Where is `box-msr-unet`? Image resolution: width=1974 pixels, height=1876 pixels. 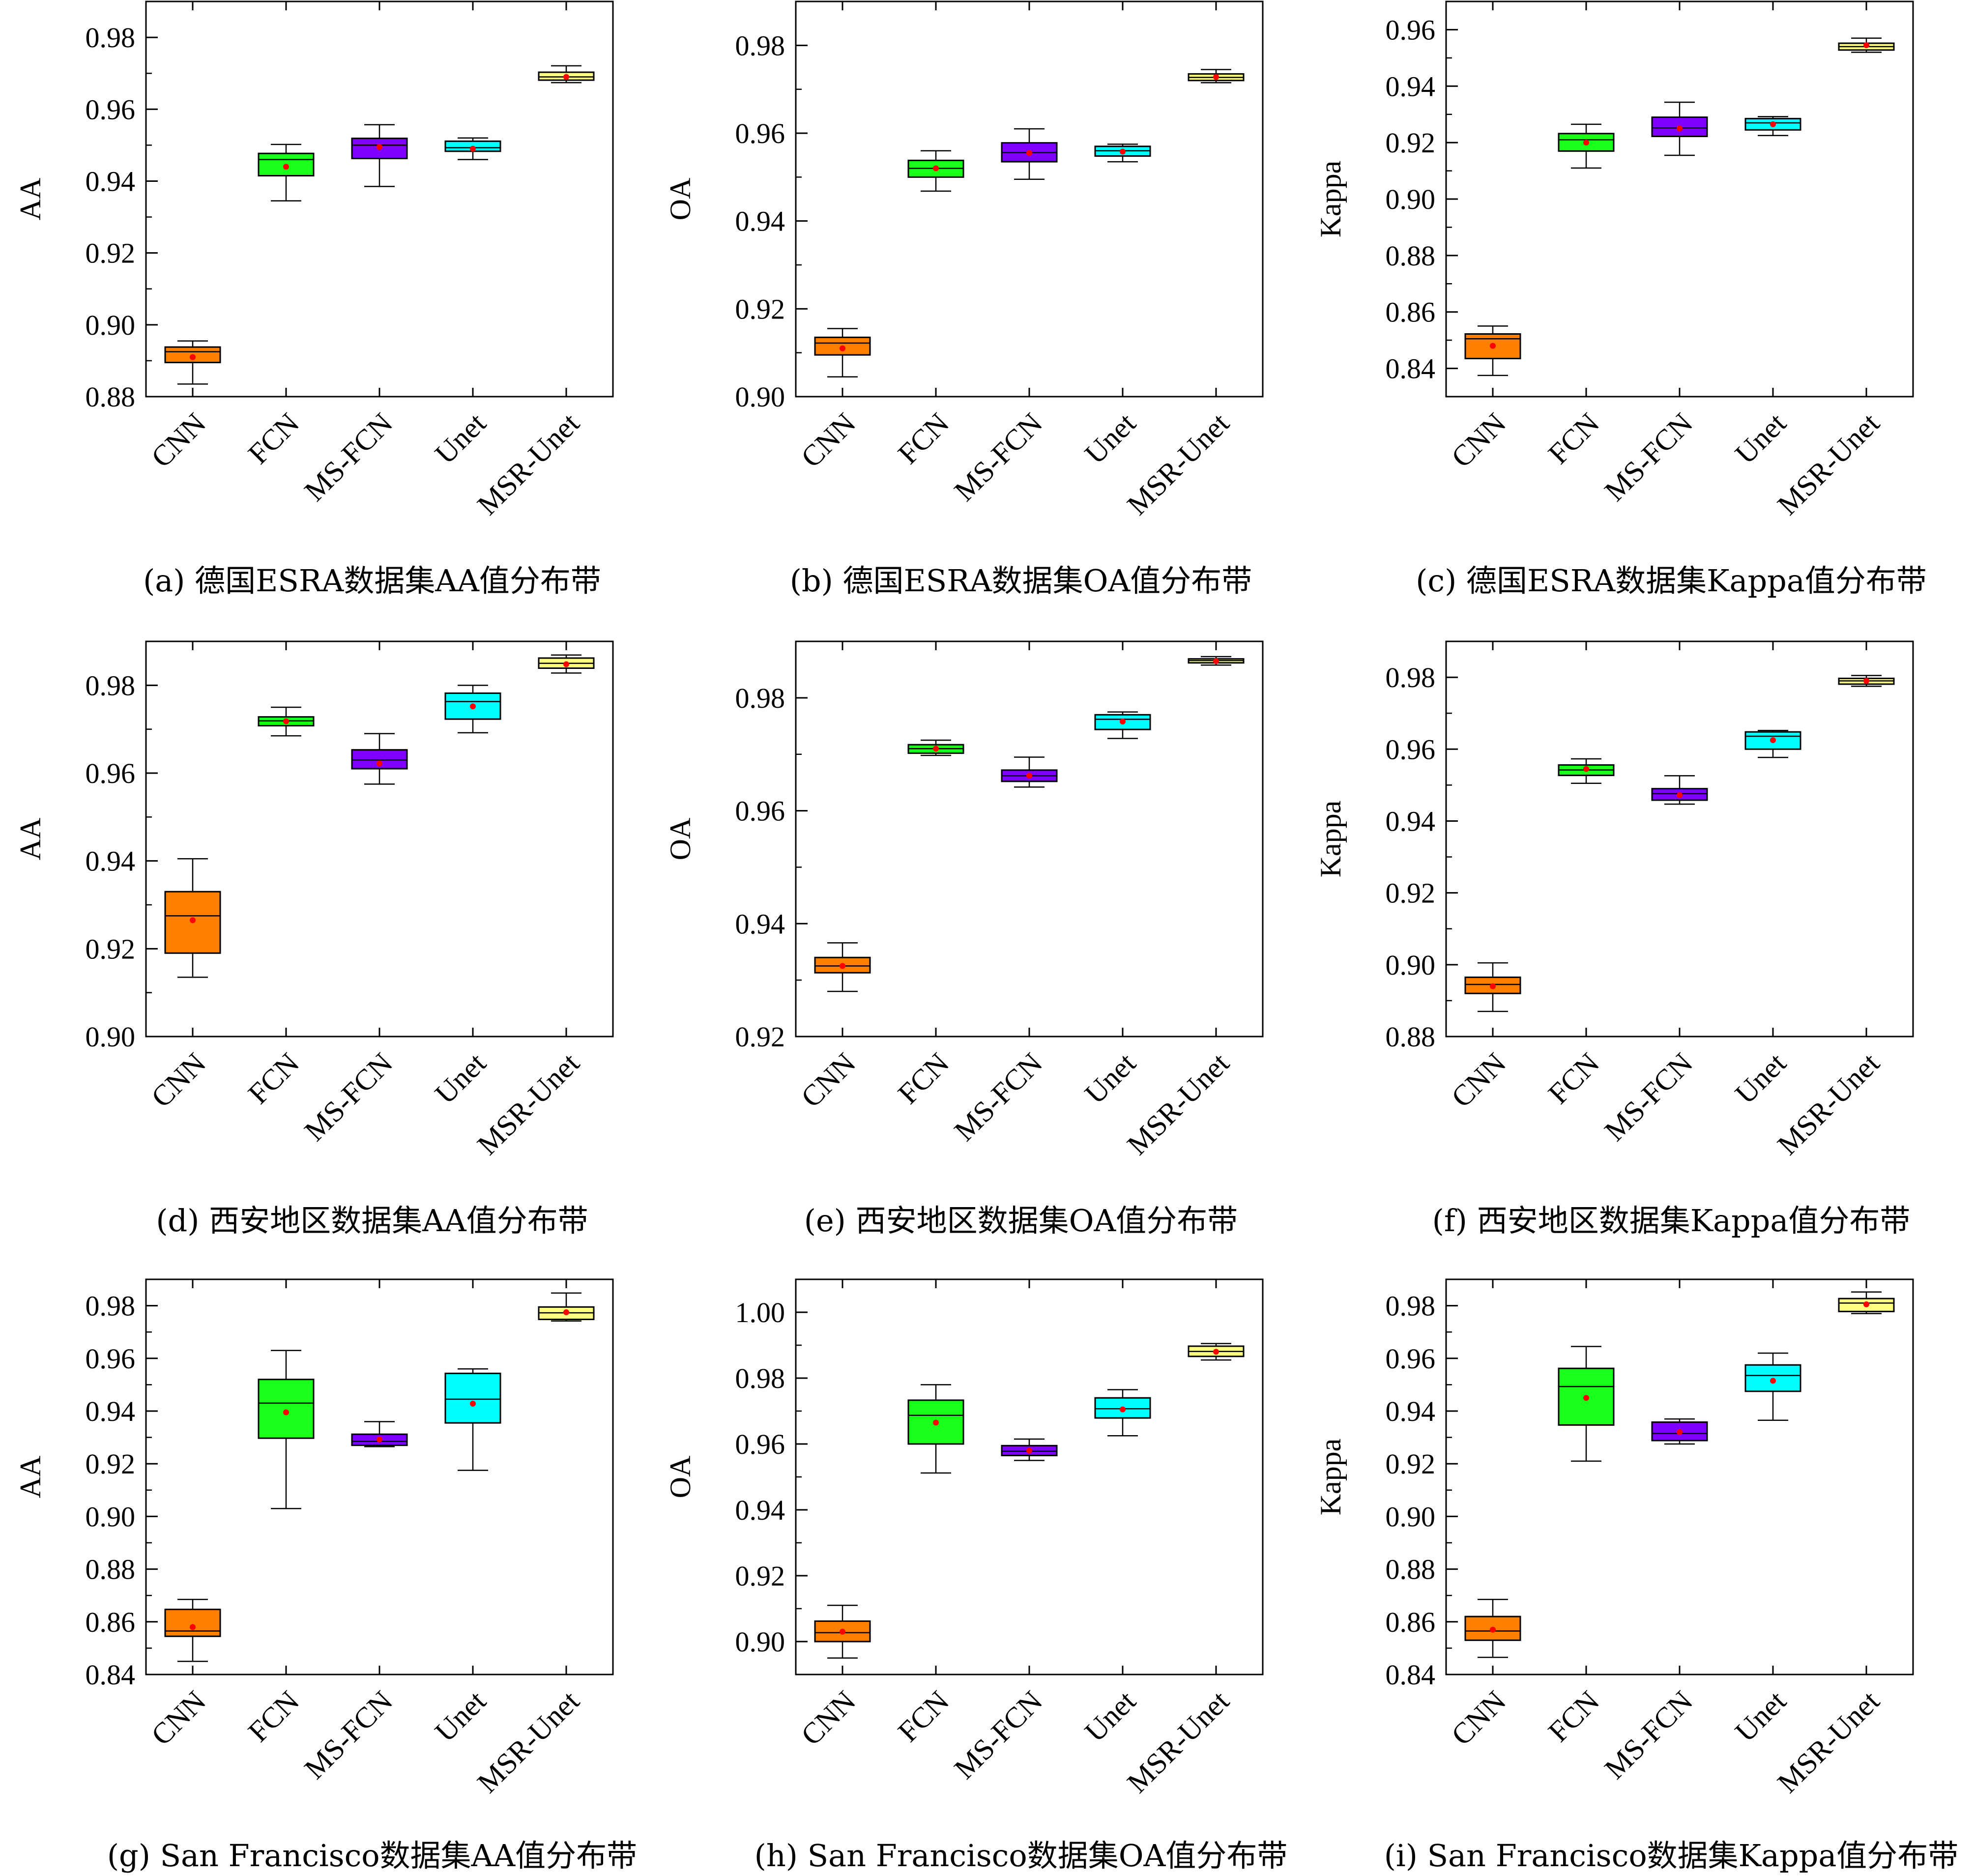
box-msr-unet is located at coordinates (1867, 1305).